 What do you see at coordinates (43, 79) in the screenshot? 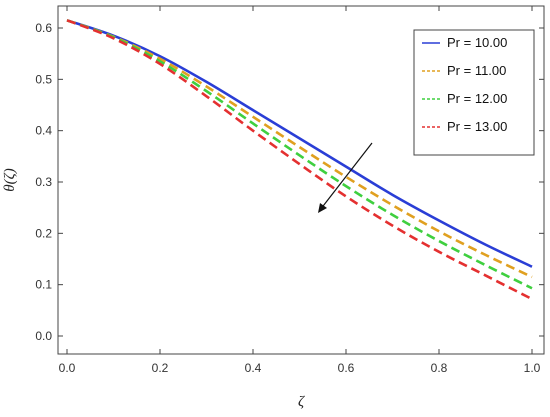
I see `y-tick-label: 0.5` at bounding box center [43, 79].